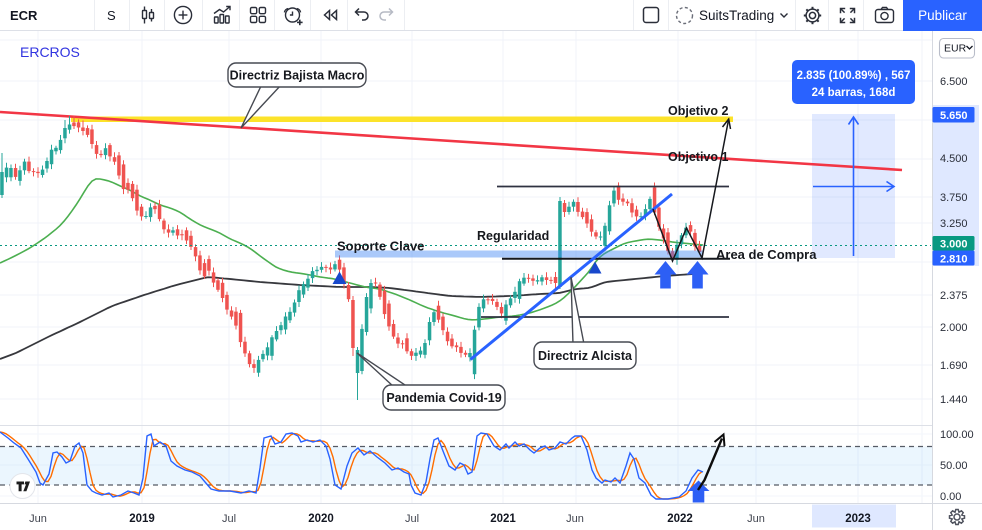  Describe the element at coordinates (698, 157) in the screenshot. I see `svg-text: Objetivo 1` at that location.